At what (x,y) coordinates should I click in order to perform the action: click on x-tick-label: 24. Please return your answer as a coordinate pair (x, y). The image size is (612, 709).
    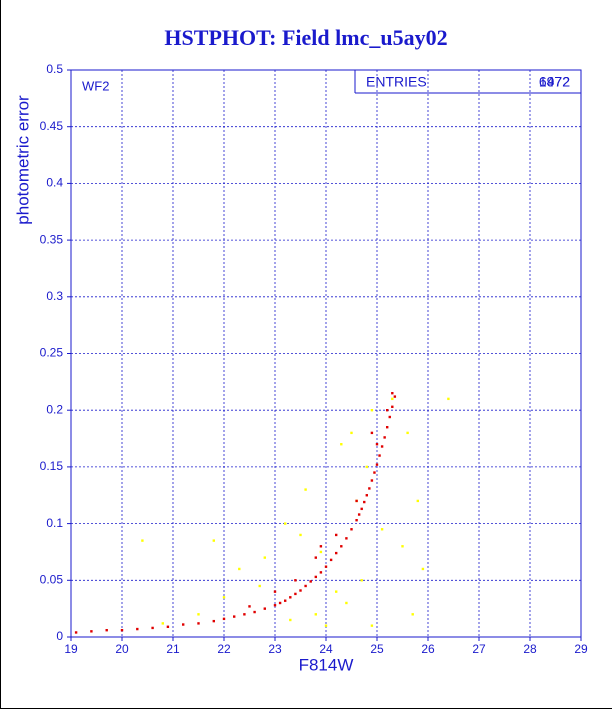
    Looking at the image, I should click on (326, 649).